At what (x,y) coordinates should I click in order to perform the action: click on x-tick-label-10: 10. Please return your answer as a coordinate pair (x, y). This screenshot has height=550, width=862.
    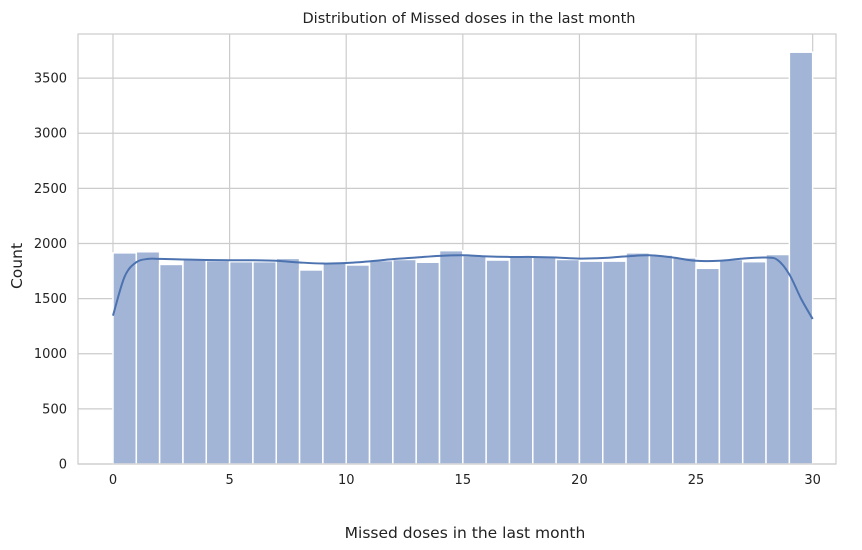
    Looking at the image, I should click on (346, 480).